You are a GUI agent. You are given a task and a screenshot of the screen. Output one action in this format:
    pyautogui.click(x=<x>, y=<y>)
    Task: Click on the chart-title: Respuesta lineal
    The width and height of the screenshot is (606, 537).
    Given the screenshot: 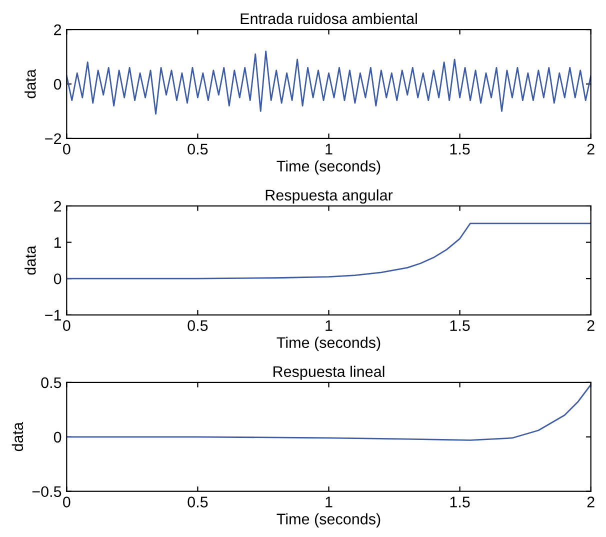 What is the action you would take?
    pyautogui.click(x=329, y=373)
    